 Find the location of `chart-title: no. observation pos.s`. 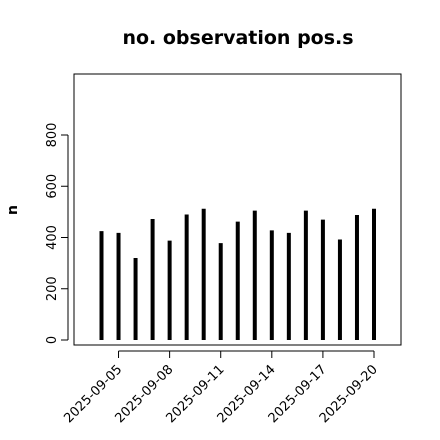

chart-title: no. observation pos.s is located at coordinates (237, 38).